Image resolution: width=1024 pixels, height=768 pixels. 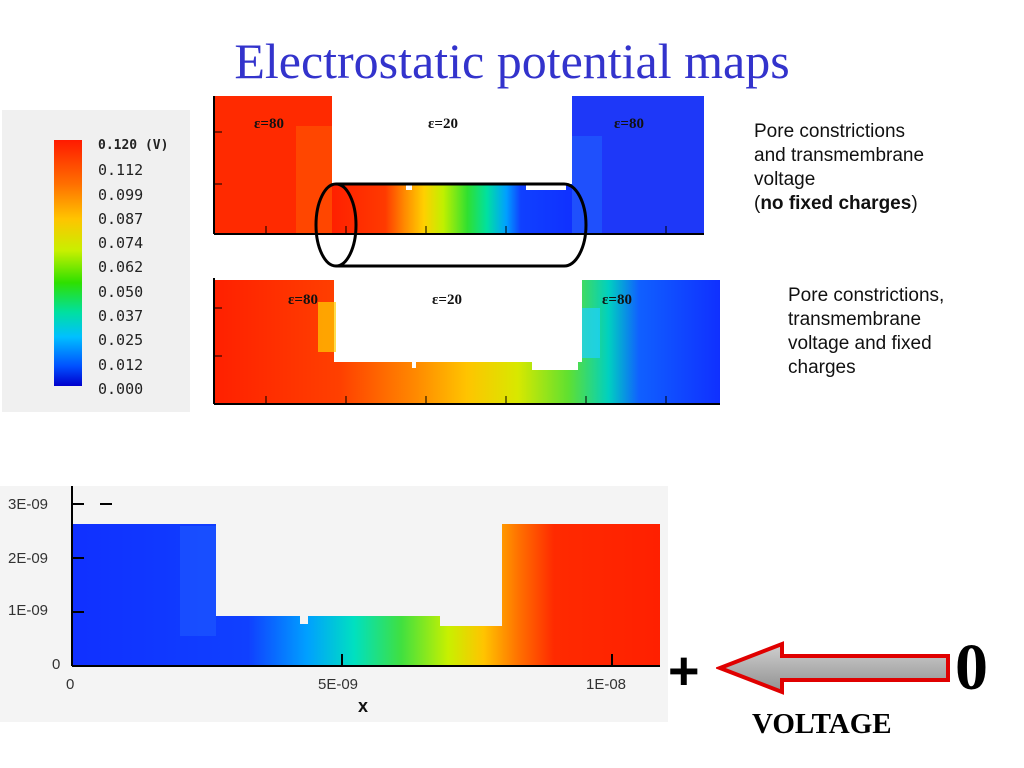 I want to click on voltage-arrow-icon, so click(x=833, y=668).